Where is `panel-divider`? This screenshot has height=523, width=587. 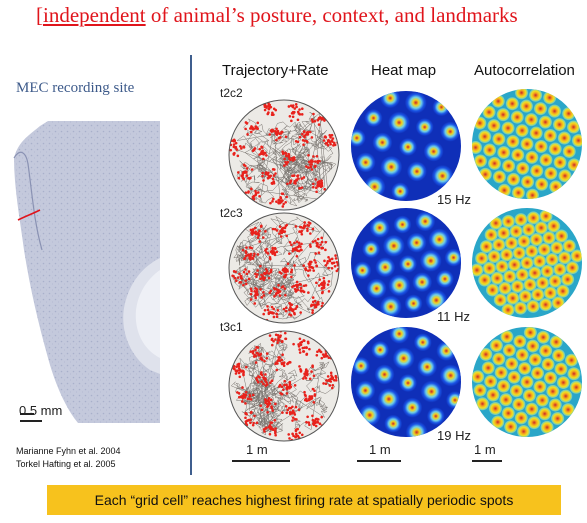 panel-divider is located at coordinates (191, 265).